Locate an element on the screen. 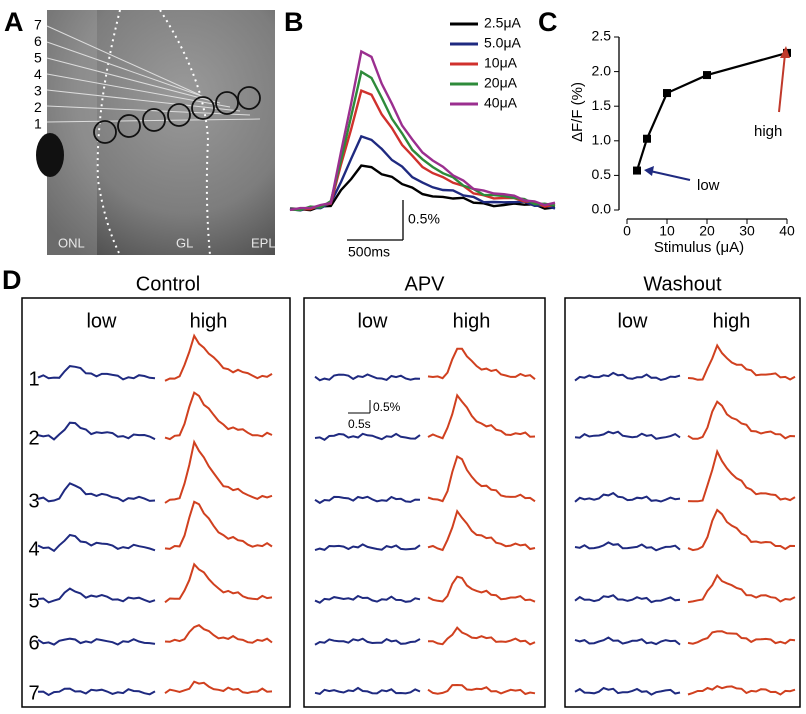 This screenshot has height=714, width=806. row-label: 1 is located at coordinates (33, 379).